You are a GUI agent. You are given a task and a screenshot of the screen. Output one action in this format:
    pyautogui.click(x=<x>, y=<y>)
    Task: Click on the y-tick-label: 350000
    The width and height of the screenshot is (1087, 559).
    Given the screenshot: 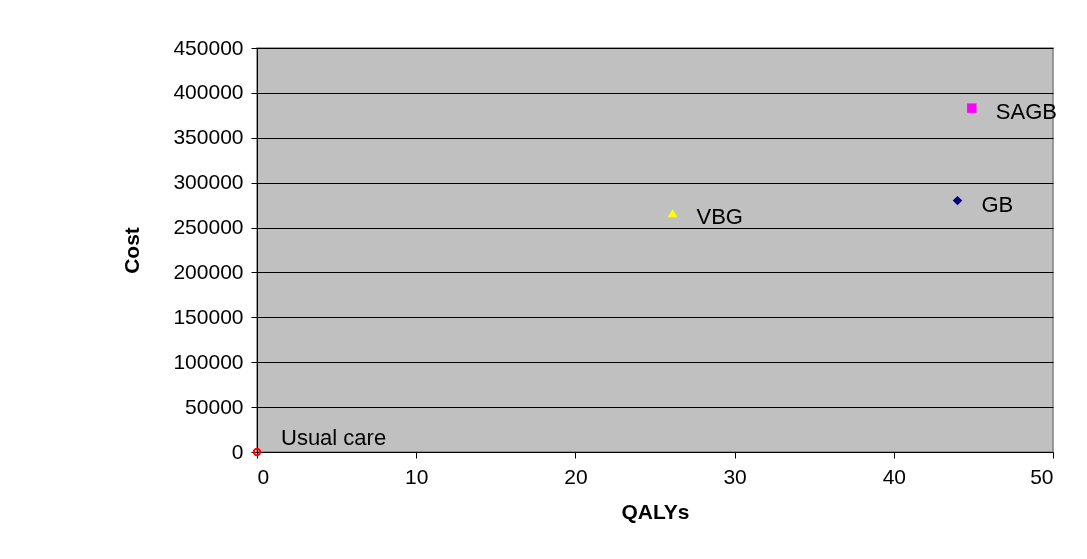 What is the action you would take?
    pyautogui.click(x=208, y=137)
    